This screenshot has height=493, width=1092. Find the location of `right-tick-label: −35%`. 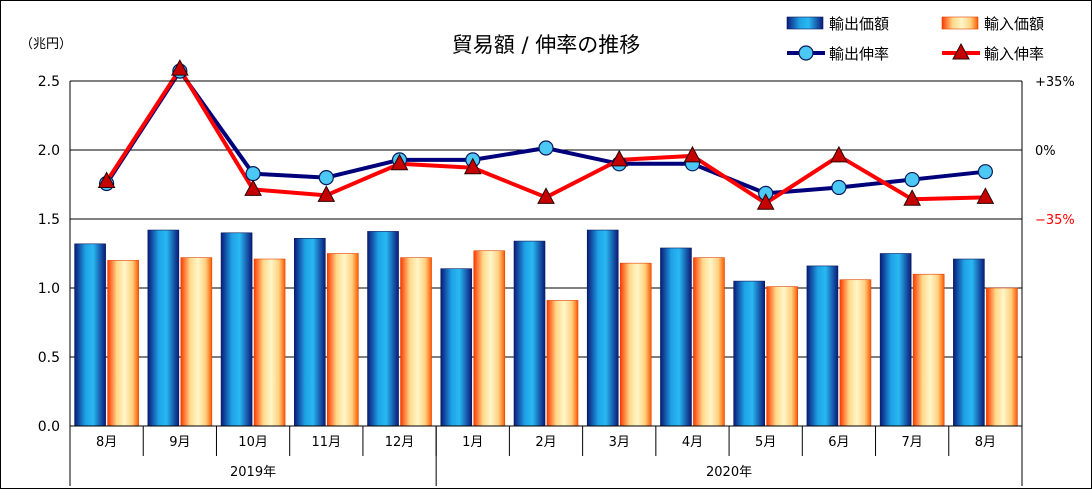

right-tick-label: −35% is located at coordinates (1055, 220).